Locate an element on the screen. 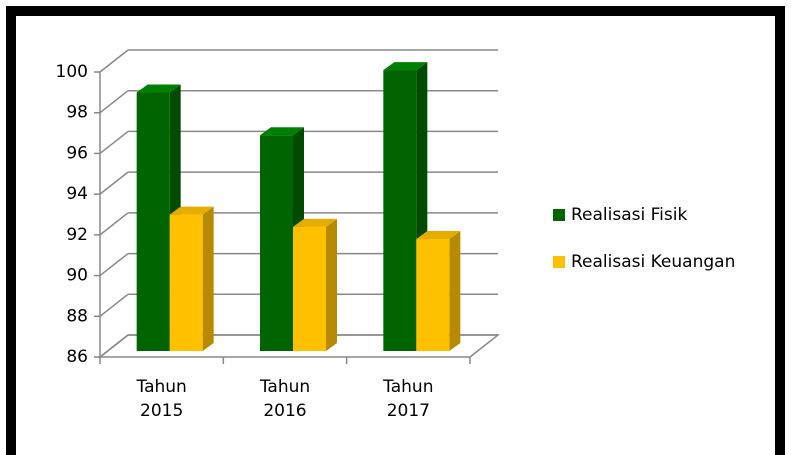 This screenshot has width=791, height=455. y-tick-label: 92 is located at coordinates (77, 235).